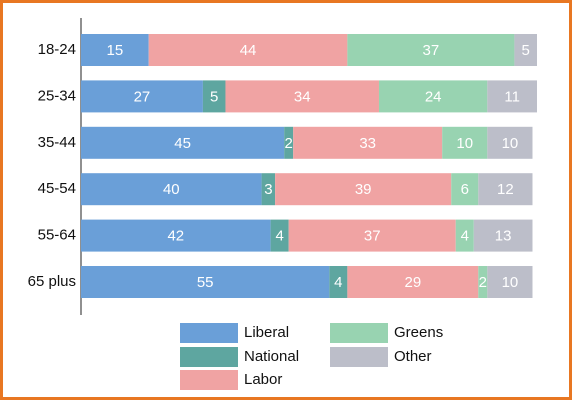 This screenshot has height=405, width=572. I want to click on legend-label: Liberal, so click(266, 332).